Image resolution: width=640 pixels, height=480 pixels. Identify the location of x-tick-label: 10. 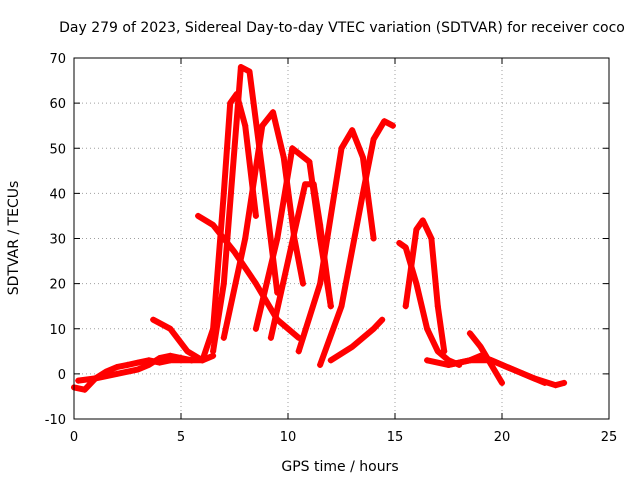
(288, 437).